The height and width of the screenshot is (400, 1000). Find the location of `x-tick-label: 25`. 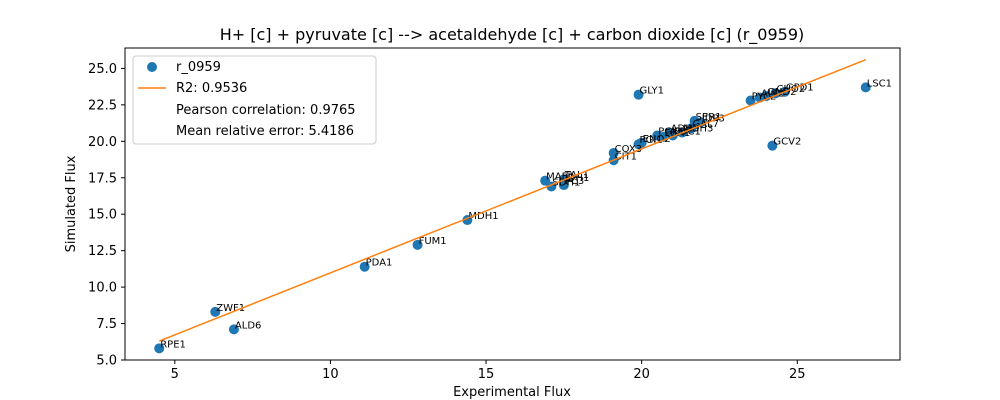

x-tick-label: 25 is located at coordinates (797, 374).